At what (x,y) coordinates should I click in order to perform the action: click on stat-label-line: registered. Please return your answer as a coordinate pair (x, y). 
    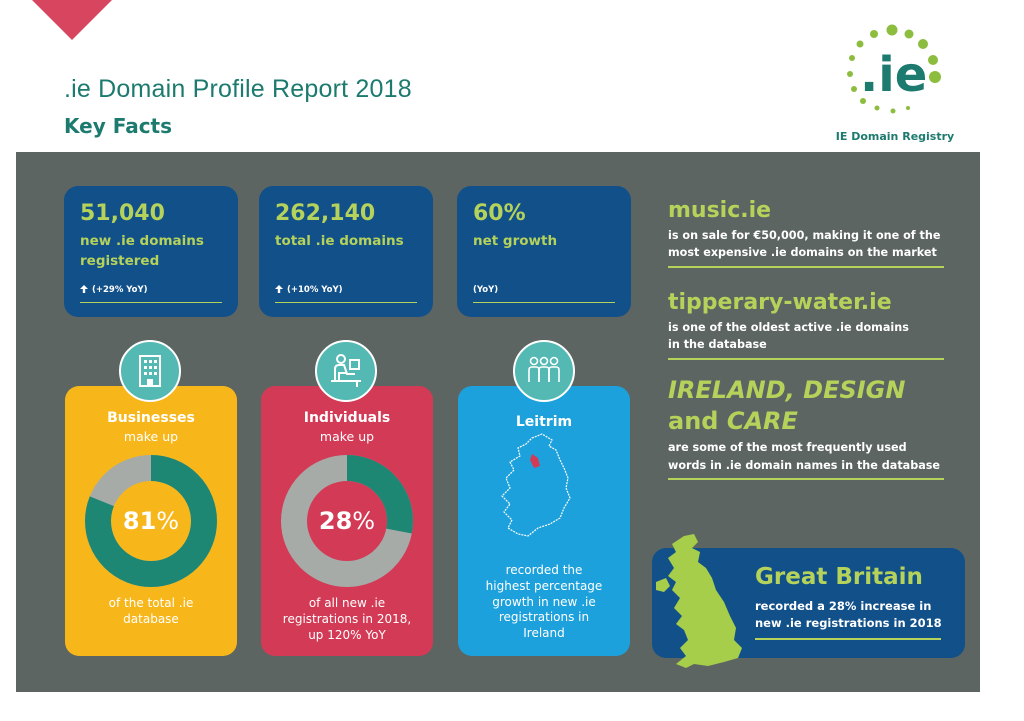
    Looking at the image, I should click on (120, 260).